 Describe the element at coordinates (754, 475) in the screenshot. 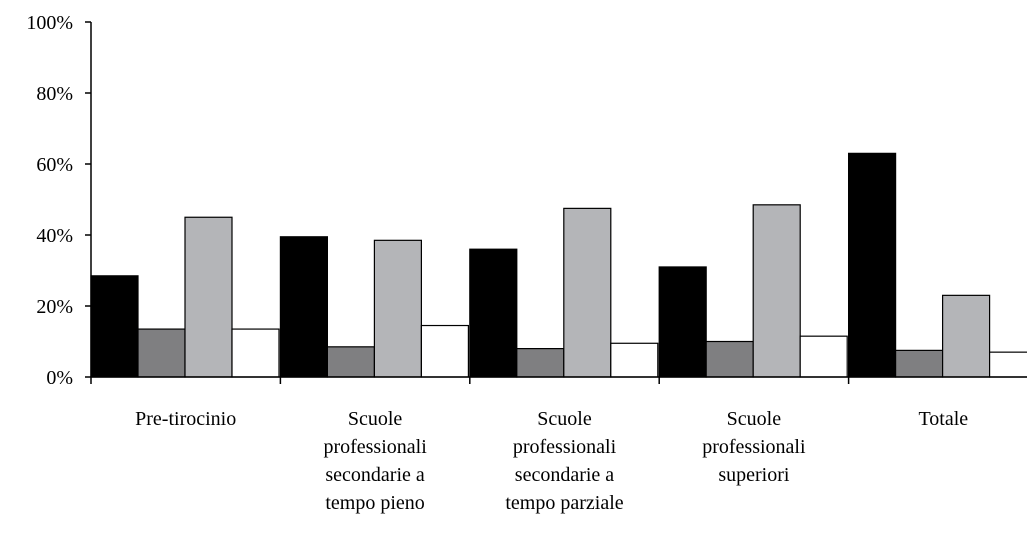

I see `x-category-label-line: superiori` at that location.